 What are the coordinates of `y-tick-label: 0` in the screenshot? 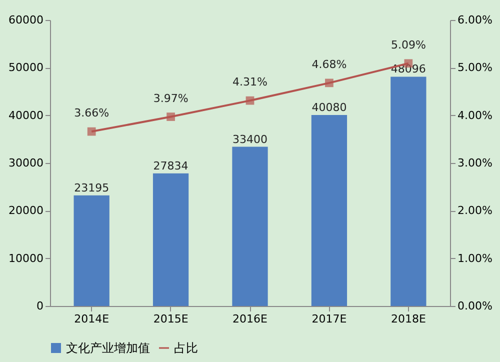 It's located at (40, 306).